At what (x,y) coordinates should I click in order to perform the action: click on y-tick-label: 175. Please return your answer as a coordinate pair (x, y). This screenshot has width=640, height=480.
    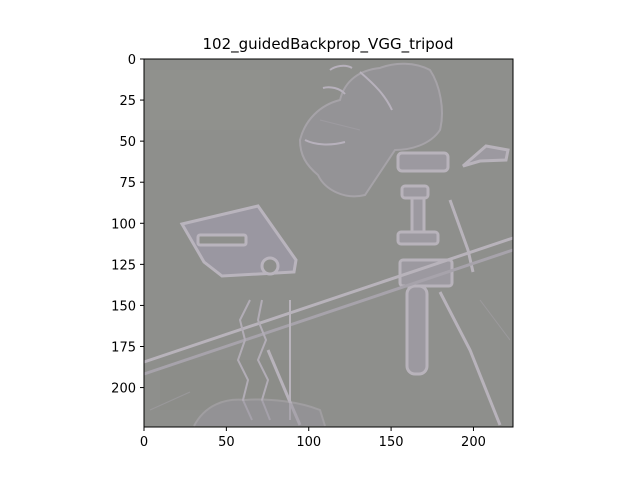
    Looking at the image, I should click on (123, 348).